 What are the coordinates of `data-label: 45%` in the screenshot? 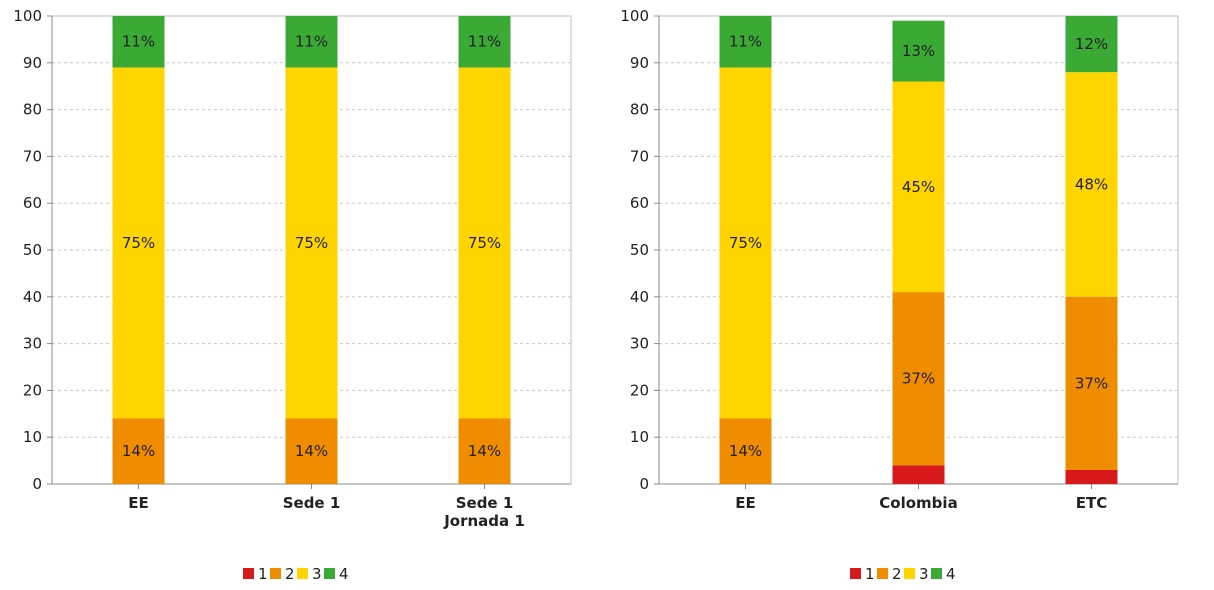 It's located at (918, 187).